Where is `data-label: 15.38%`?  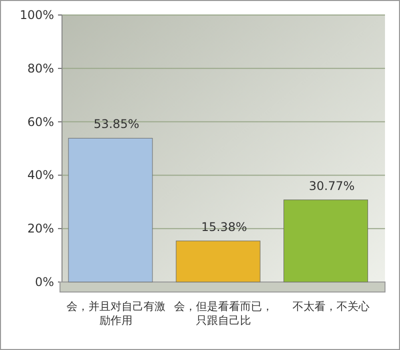
data-label: 15.38% is located at coordinates (224, 227).